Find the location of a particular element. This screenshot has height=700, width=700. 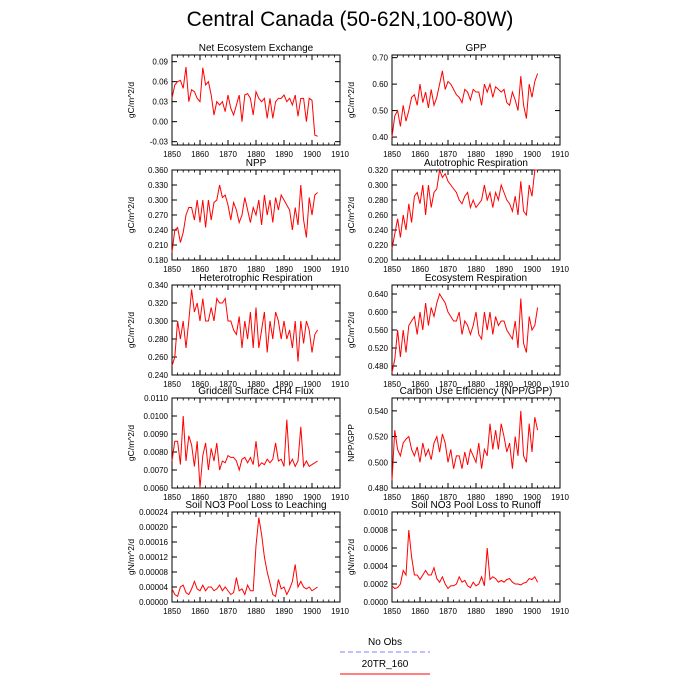

y-axis-label: NPP/GPP is located at coordinates (351, 443).